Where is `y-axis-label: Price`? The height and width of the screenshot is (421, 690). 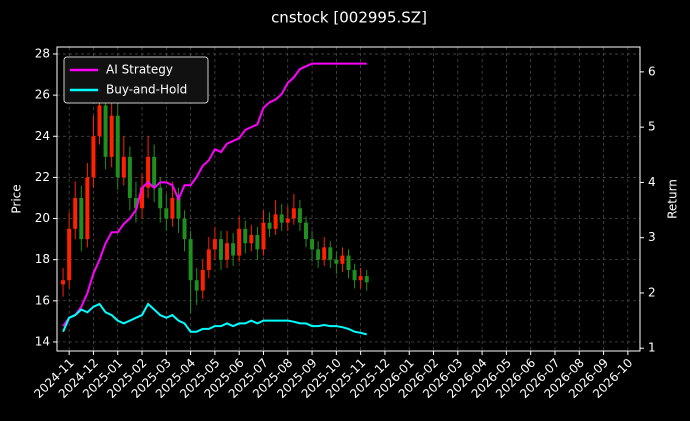 y-axis-label: Price is located at coordinates (17, 198).